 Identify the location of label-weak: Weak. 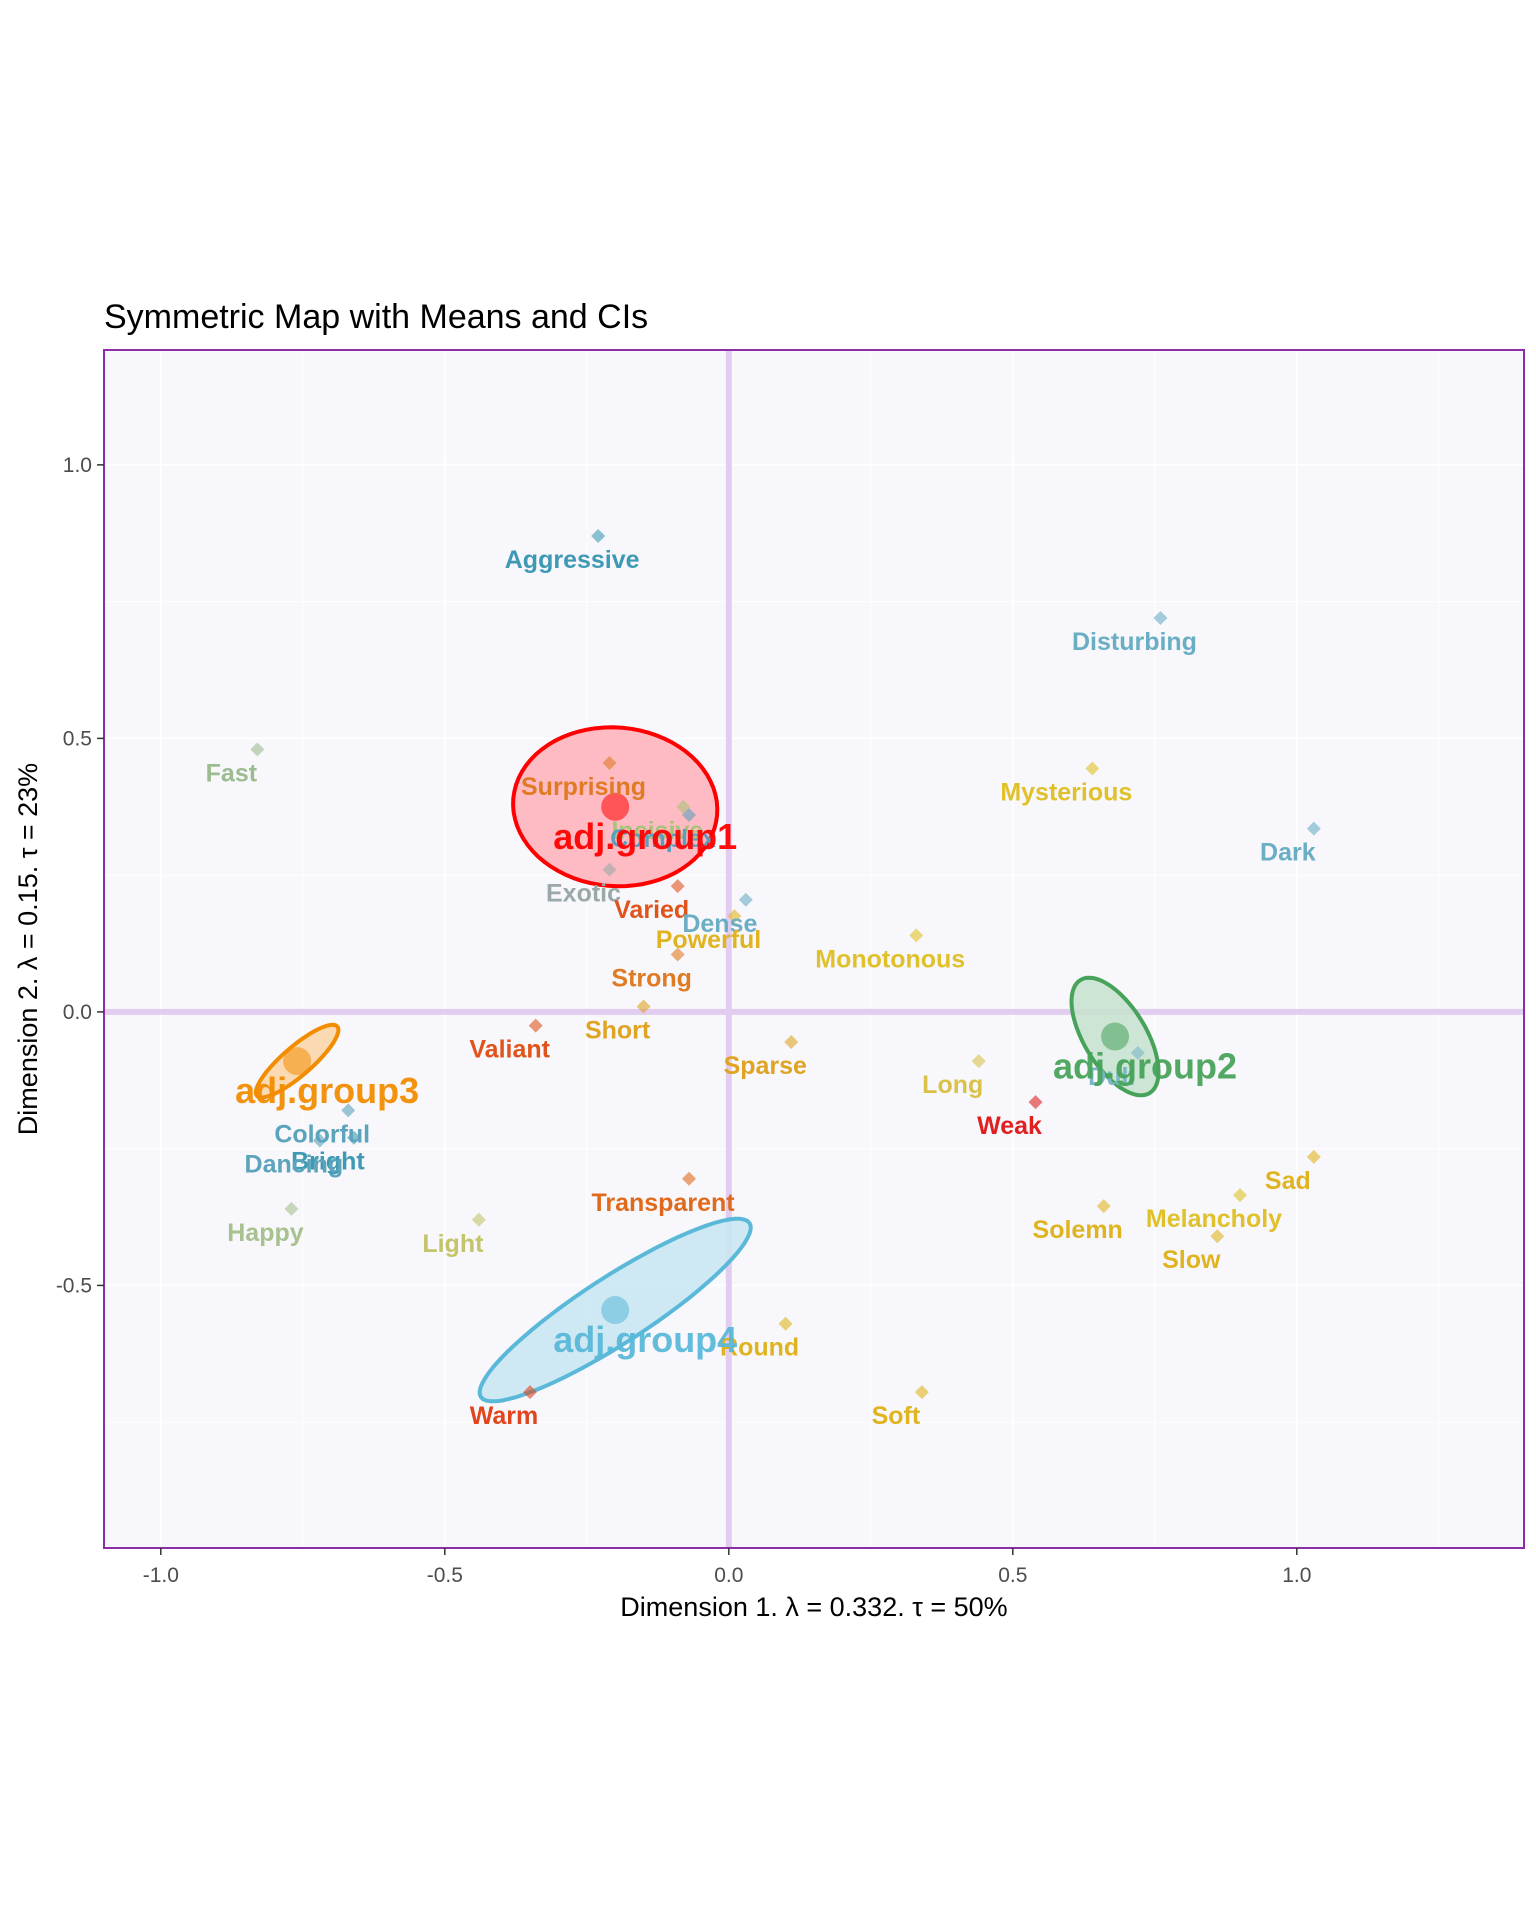
(1009, 1126).